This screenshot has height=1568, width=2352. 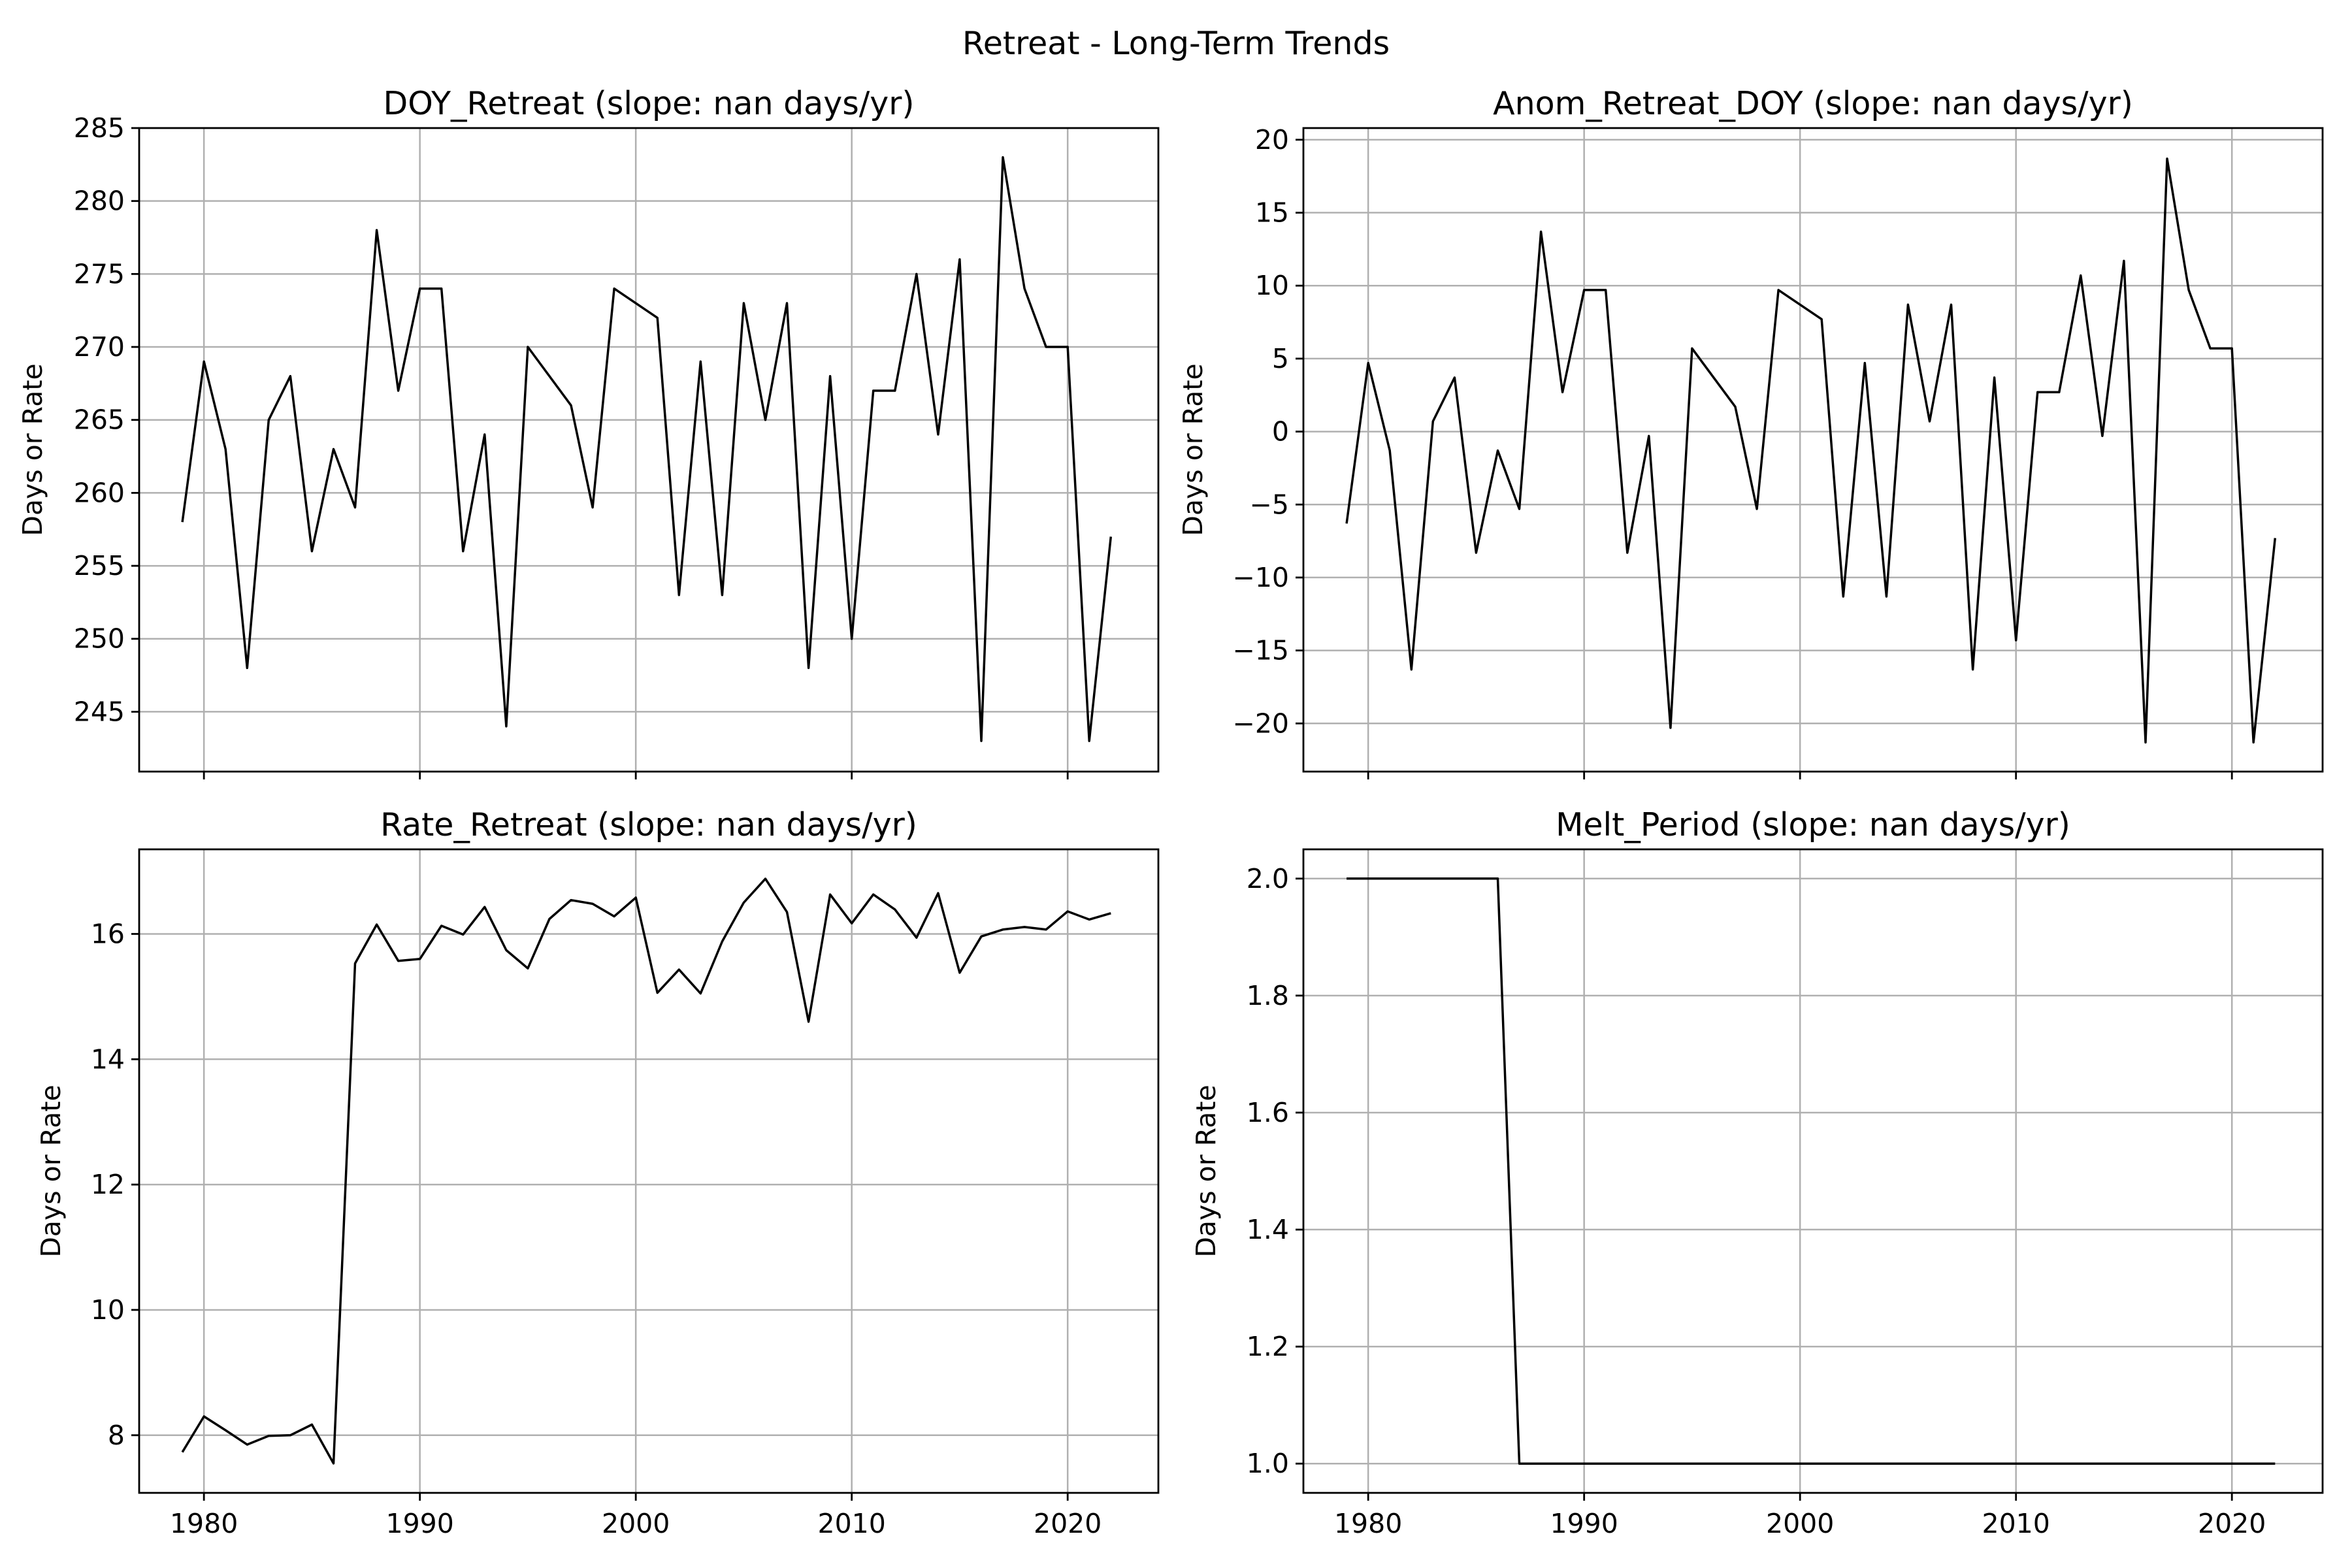 I want to click on y-tick-label: −10, so click(x=1260, y=577).